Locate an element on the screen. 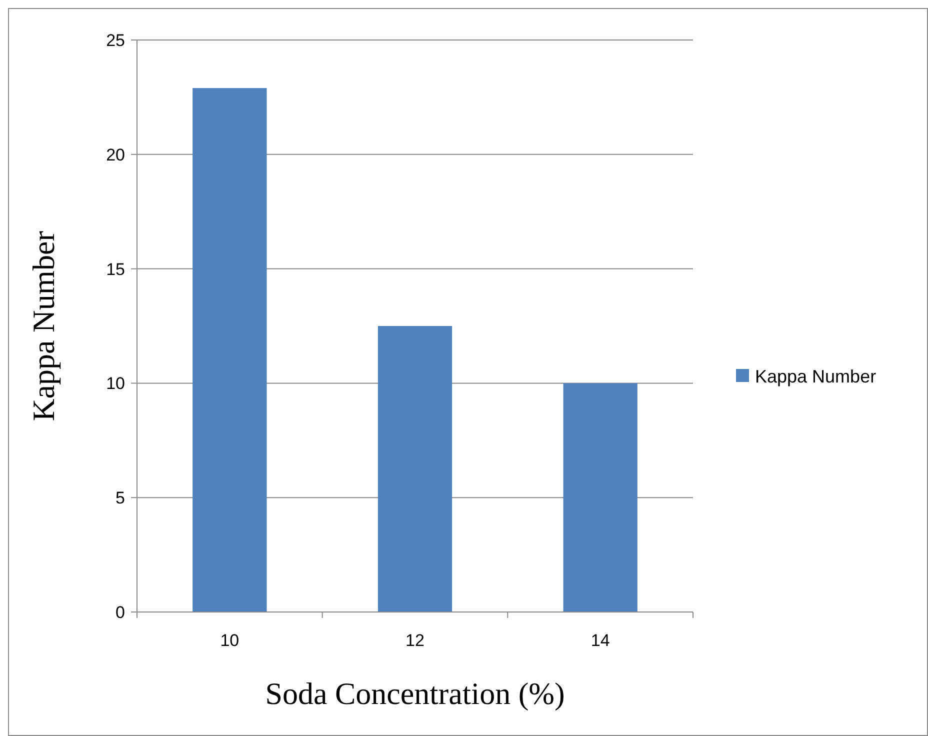 The width and height of the screenshot is (928, 736). legend-label: Kappa Number is located at coordinates (815, 376).